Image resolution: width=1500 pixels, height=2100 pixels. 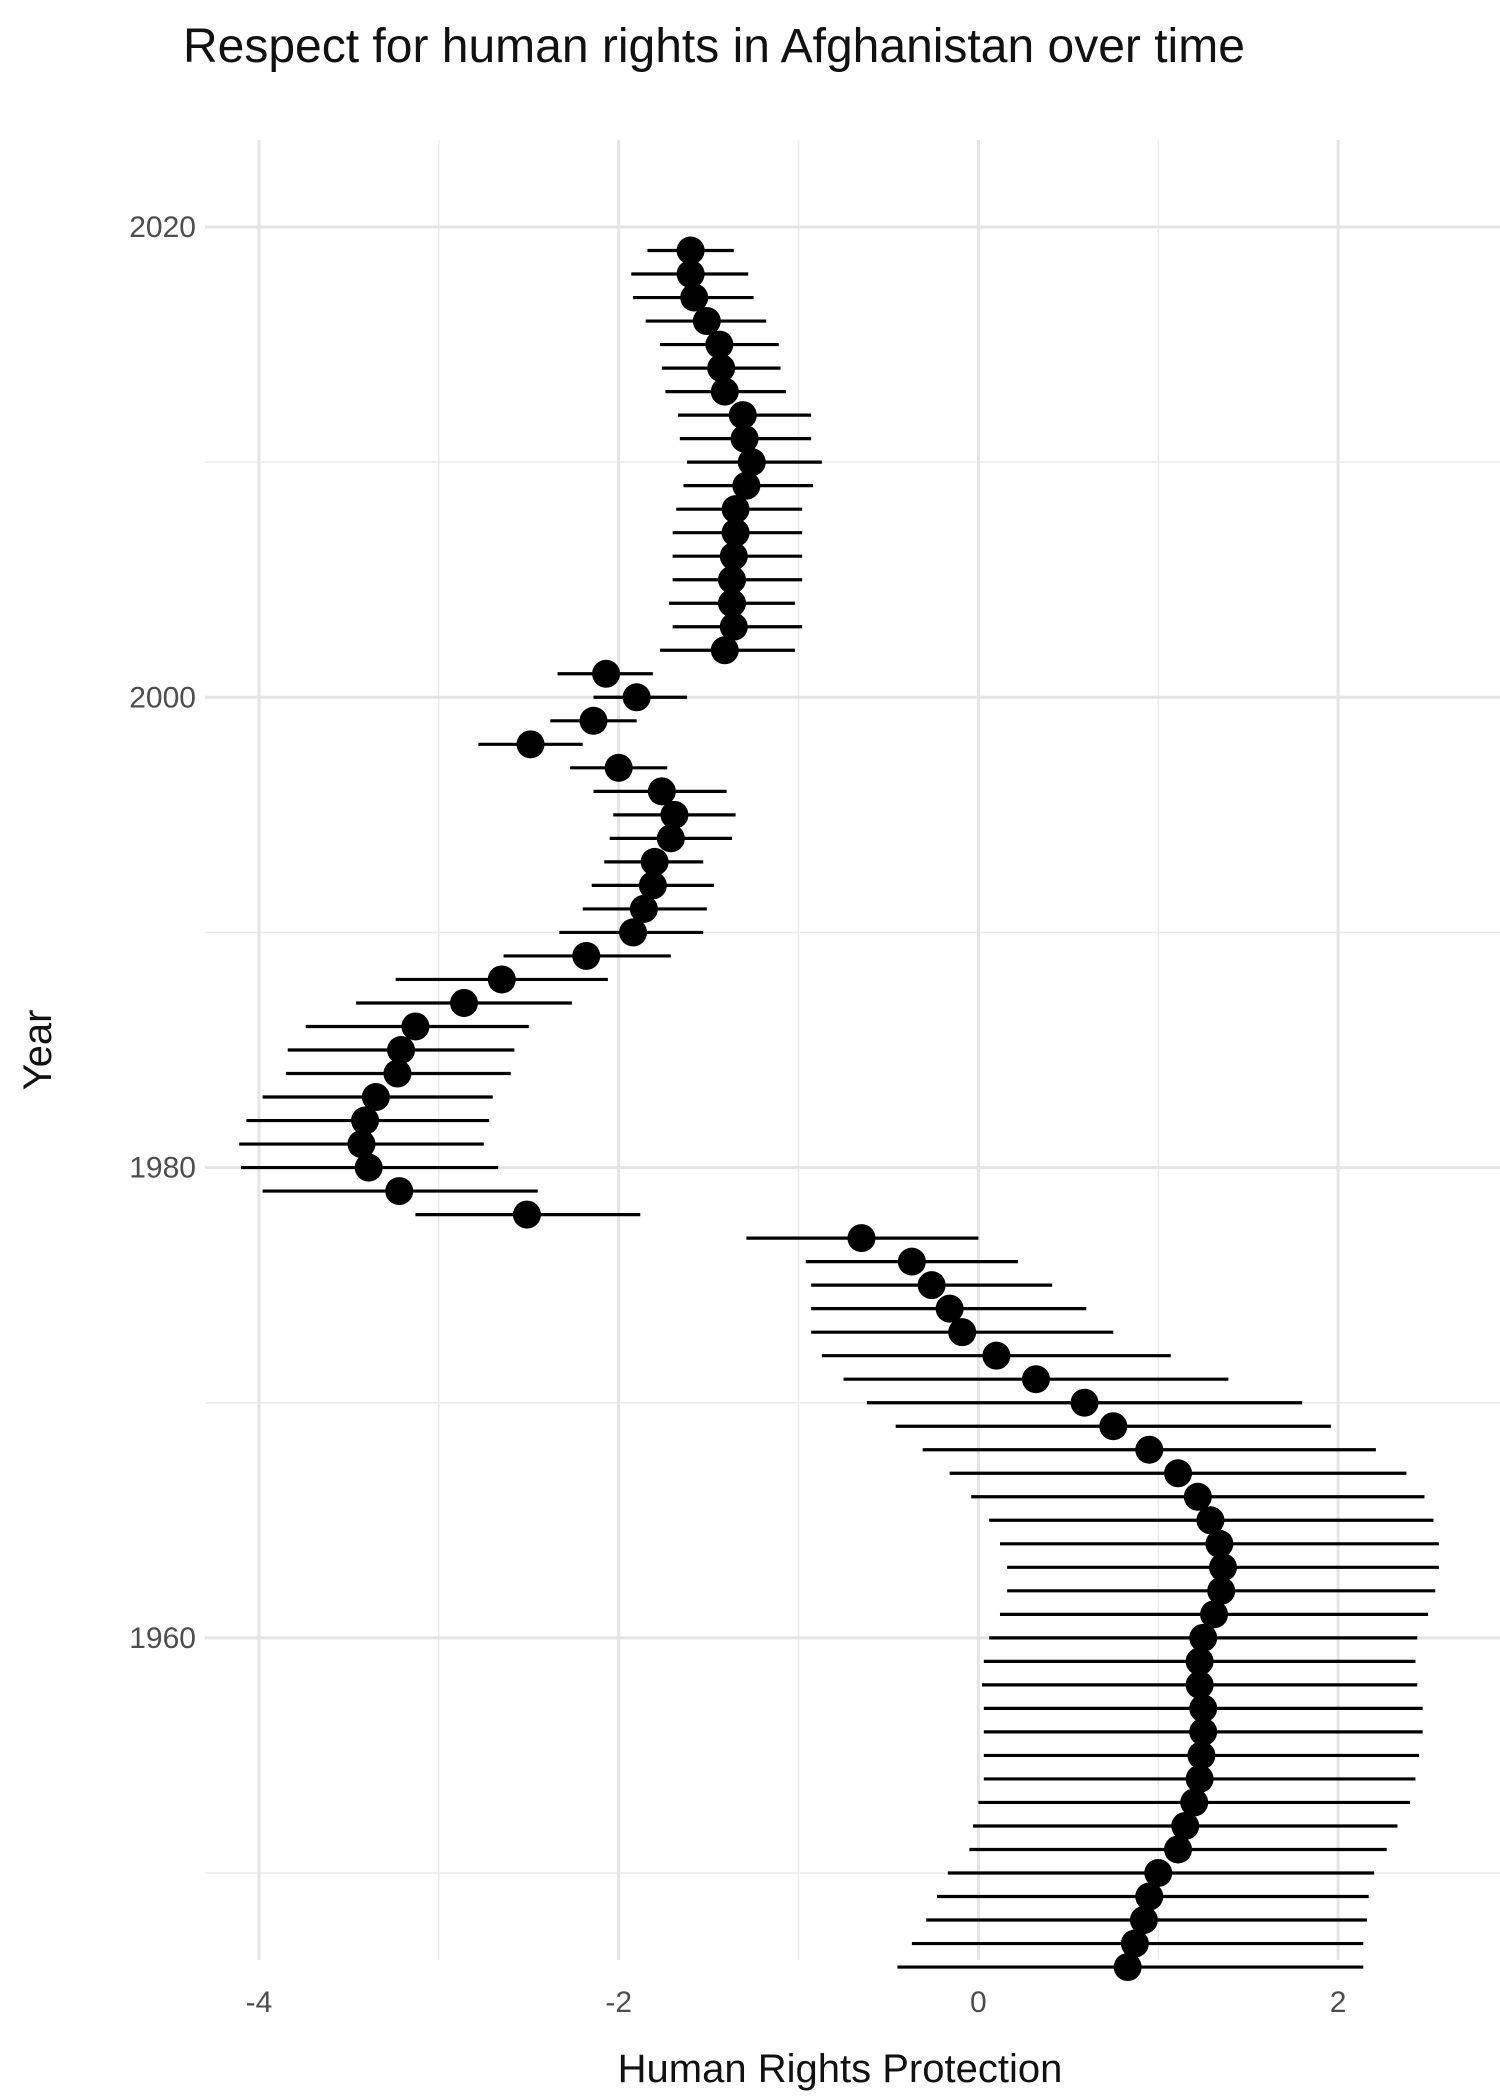 I want to click on y-axis-title: Year, so click(x=38, y=1050).